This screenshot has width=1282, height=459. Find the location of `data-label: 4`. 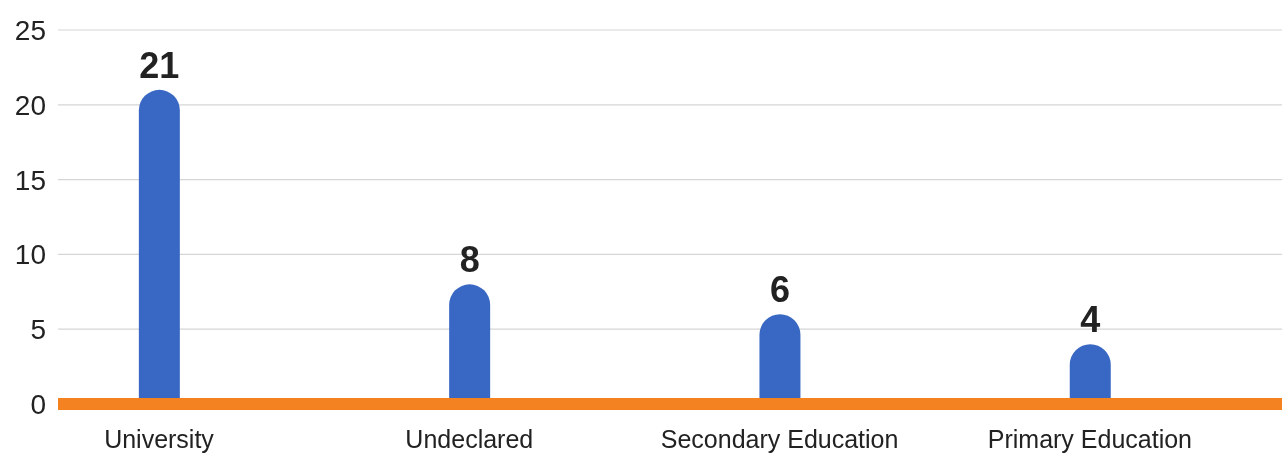

data-label: 4 is located at coordinates (1090, 320).